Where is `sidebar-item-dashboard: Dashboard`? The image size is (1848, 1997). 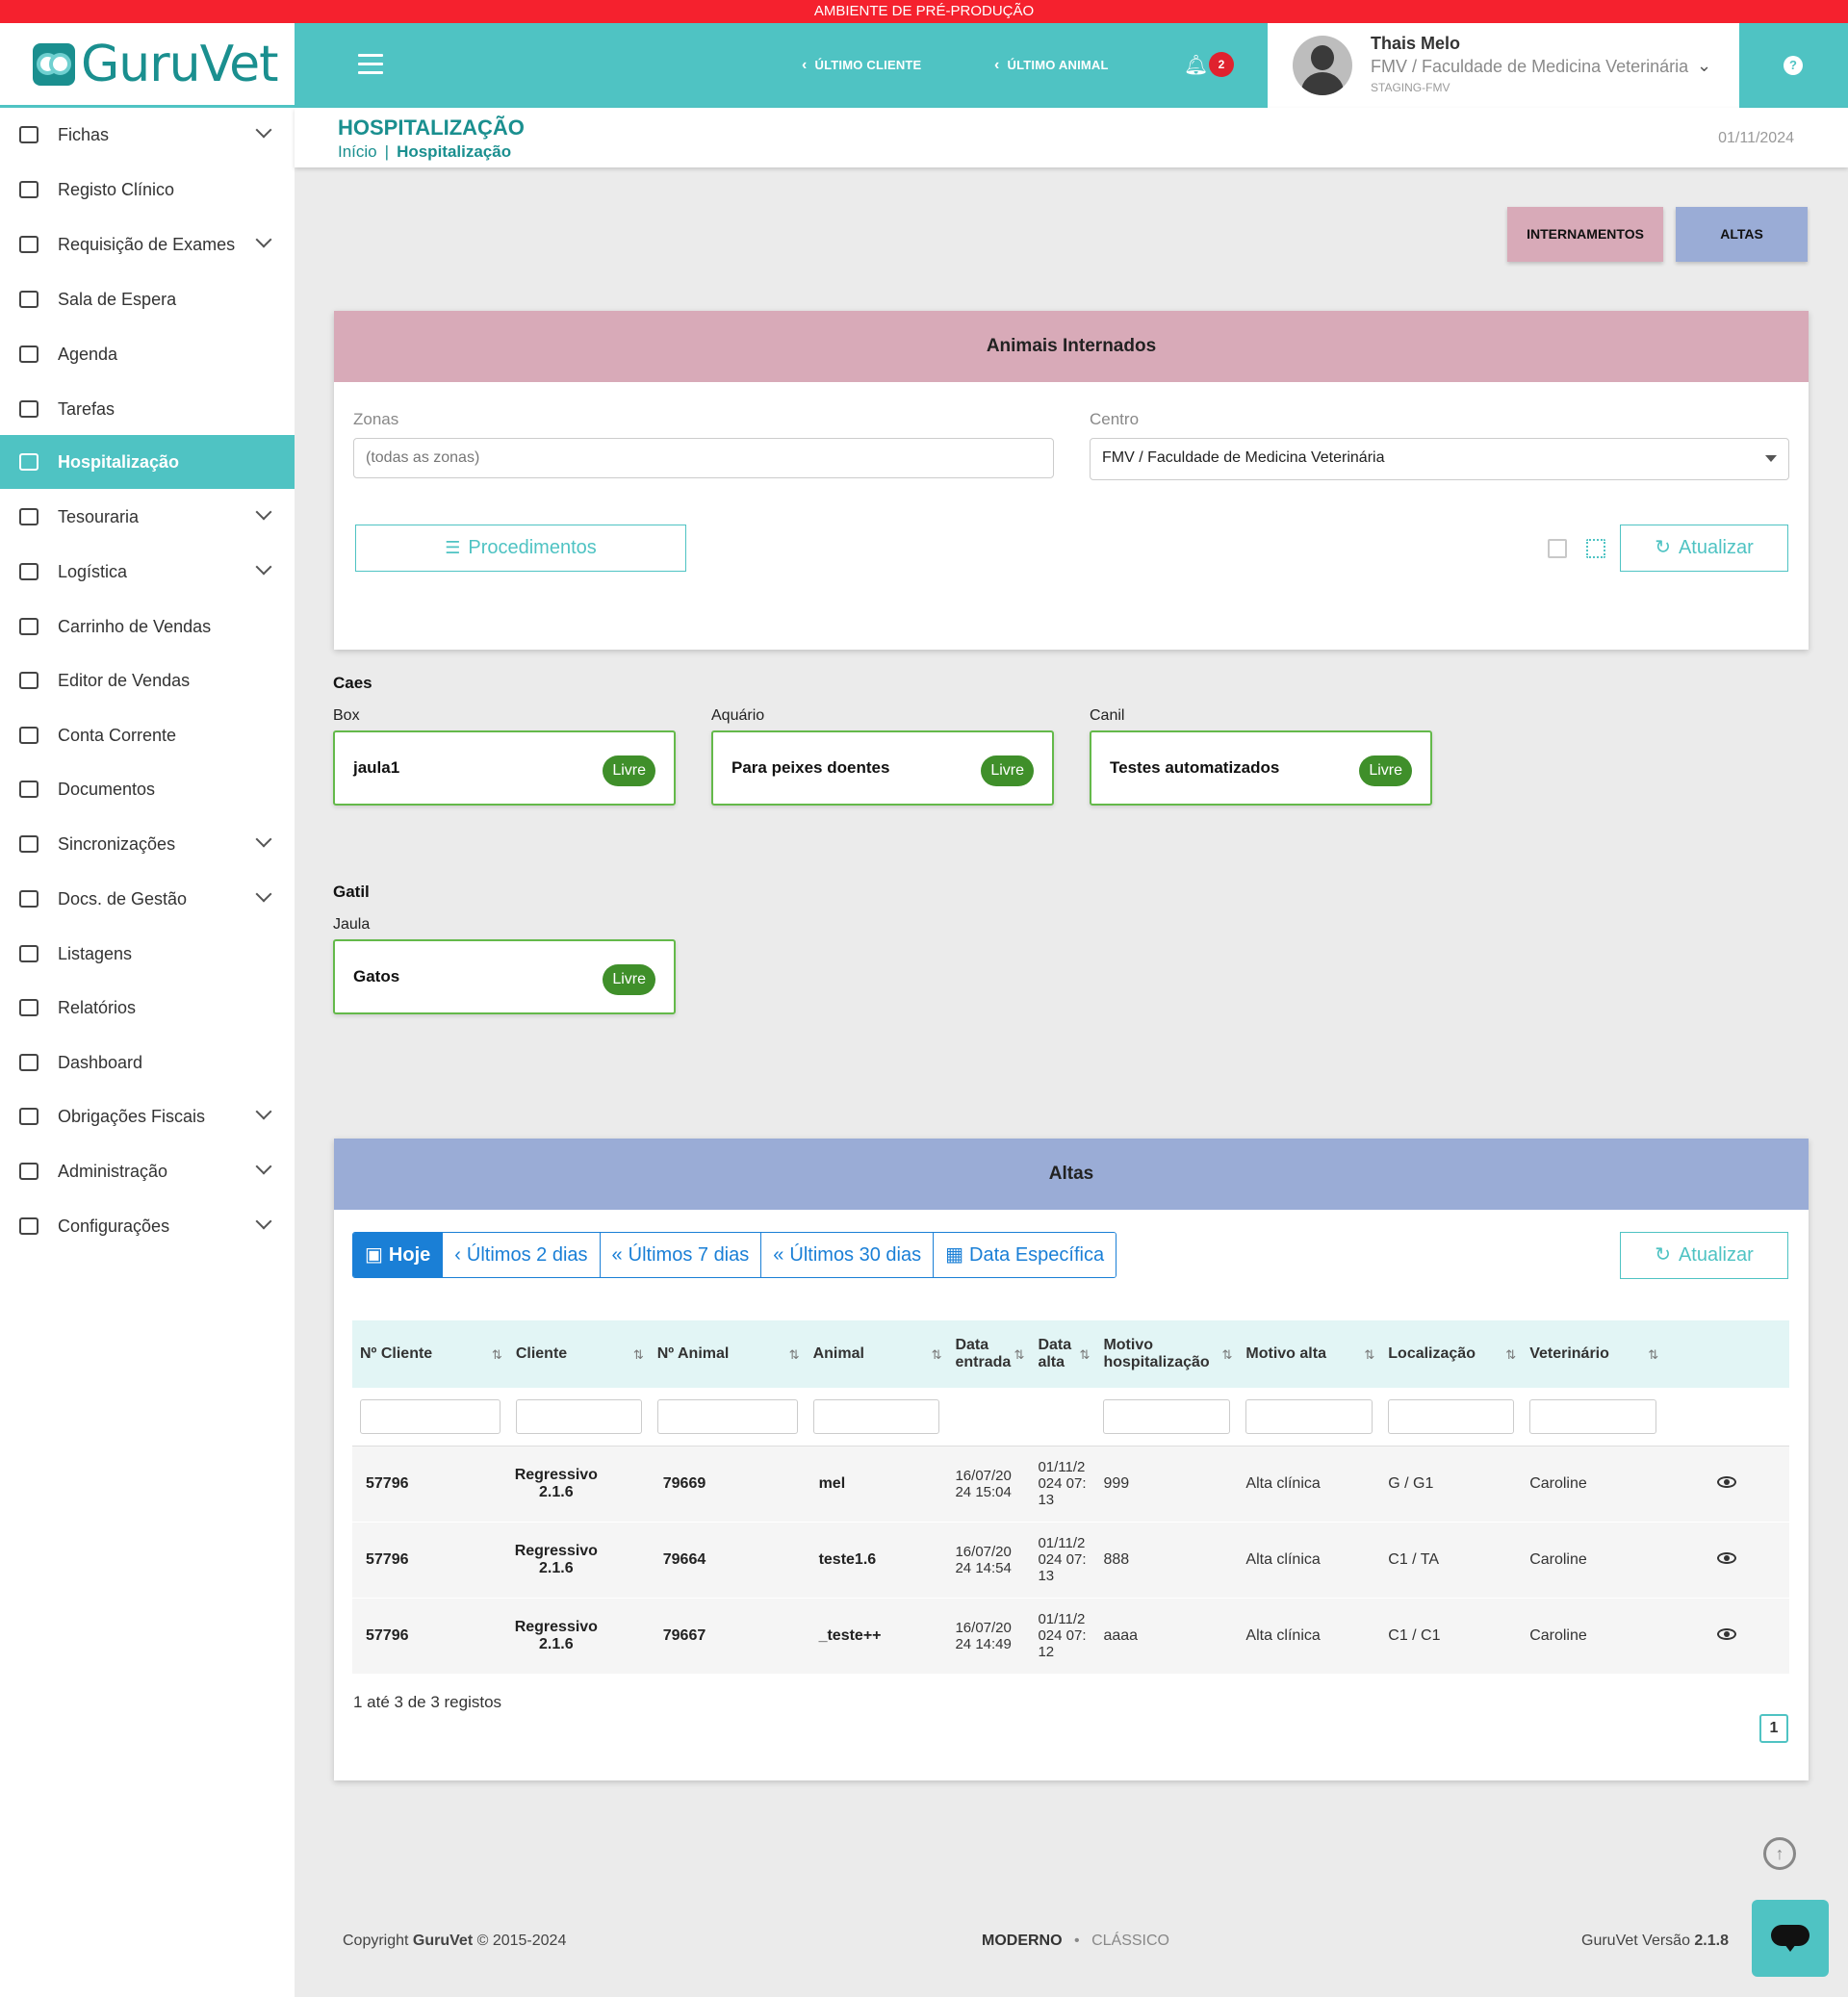 sidebar-item-dashboard: Dashboard is located at coordinates (147, 1063).